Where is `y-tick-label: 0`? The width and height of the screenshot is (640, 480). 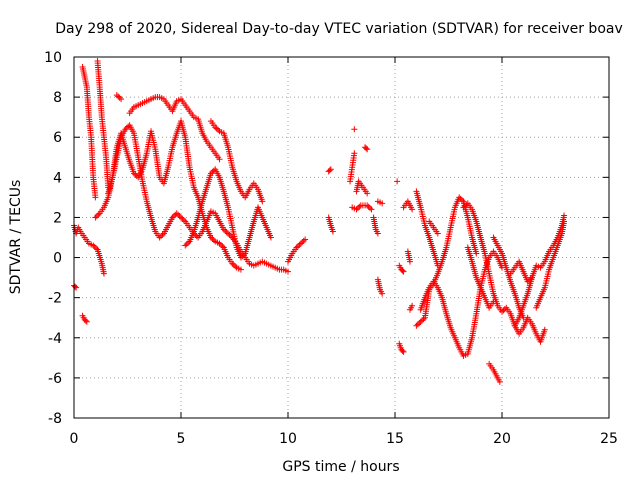 y-tick-label: 0 is located at coordinates (57, 259).